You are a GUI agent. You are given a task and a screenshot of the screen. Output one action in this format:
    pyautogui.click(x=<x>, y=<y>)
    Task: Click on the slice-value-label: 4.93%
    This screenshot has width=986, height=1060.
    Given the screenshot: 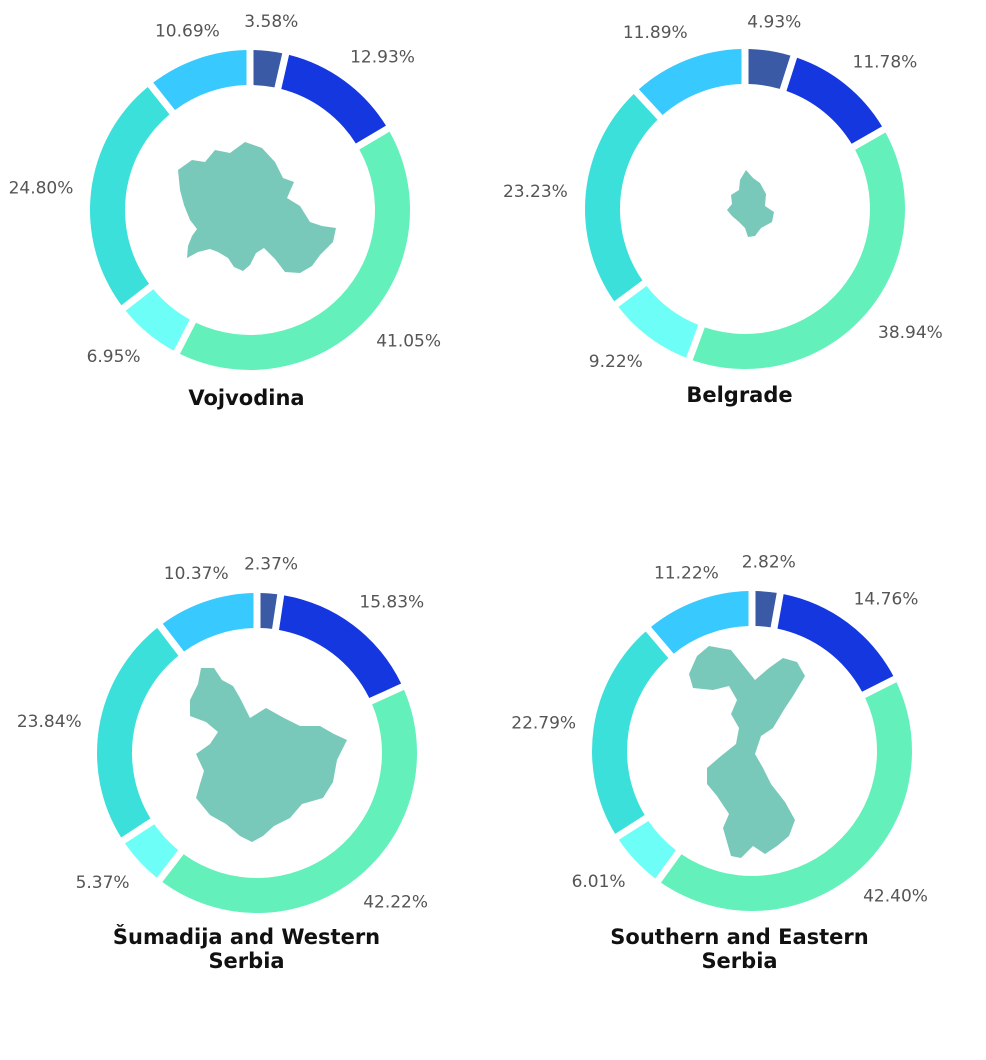 What is the action you would take?
    pyautogui.click(x=774, y=22)
    